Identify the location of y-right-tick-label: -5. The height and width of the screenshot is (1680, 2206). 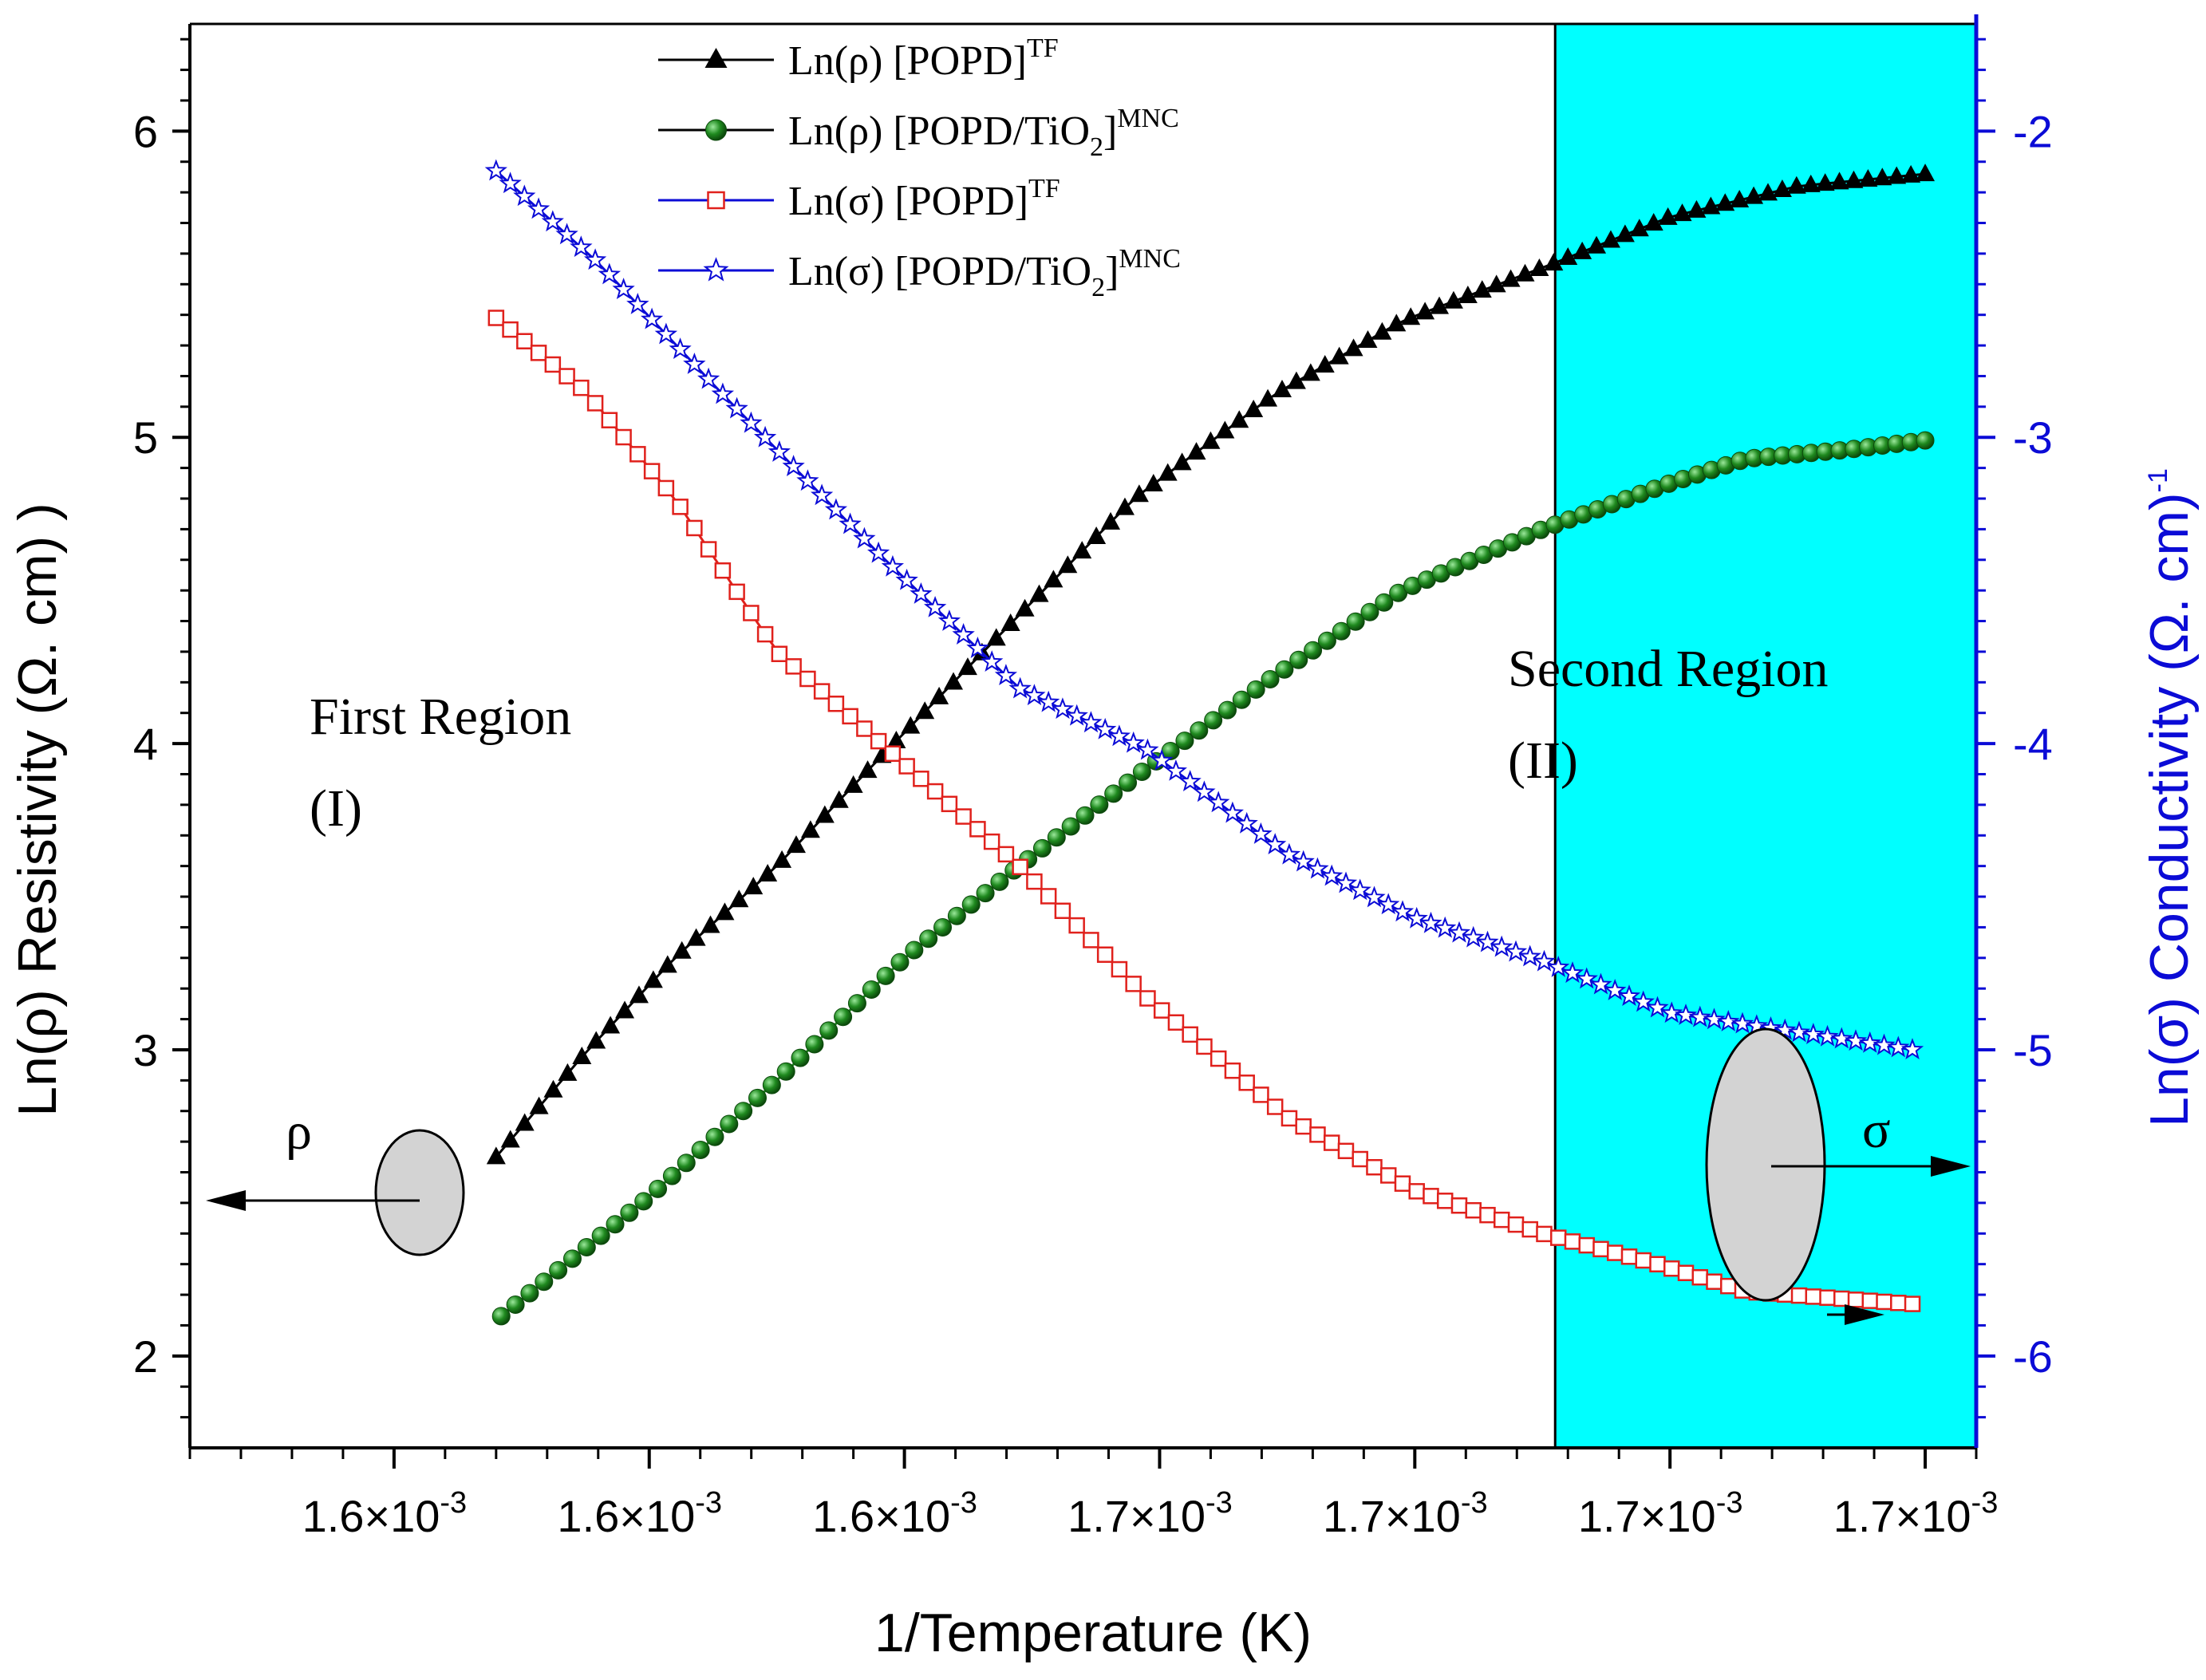
(2033, 1050).